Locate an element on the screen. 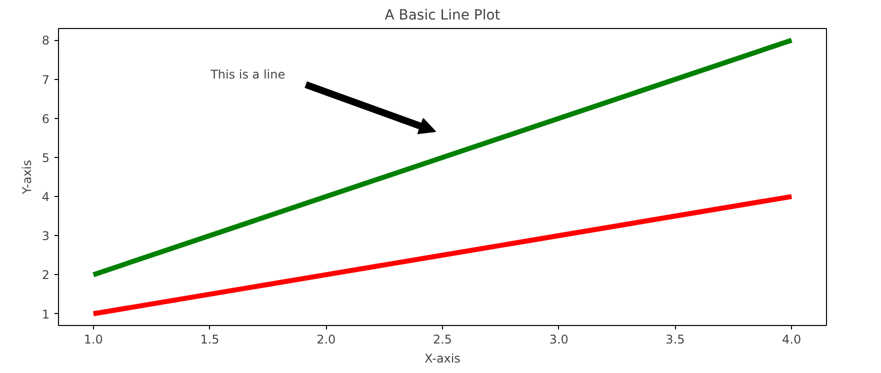  x-tick-label: 2.5 is located at coordinates (442, 339).